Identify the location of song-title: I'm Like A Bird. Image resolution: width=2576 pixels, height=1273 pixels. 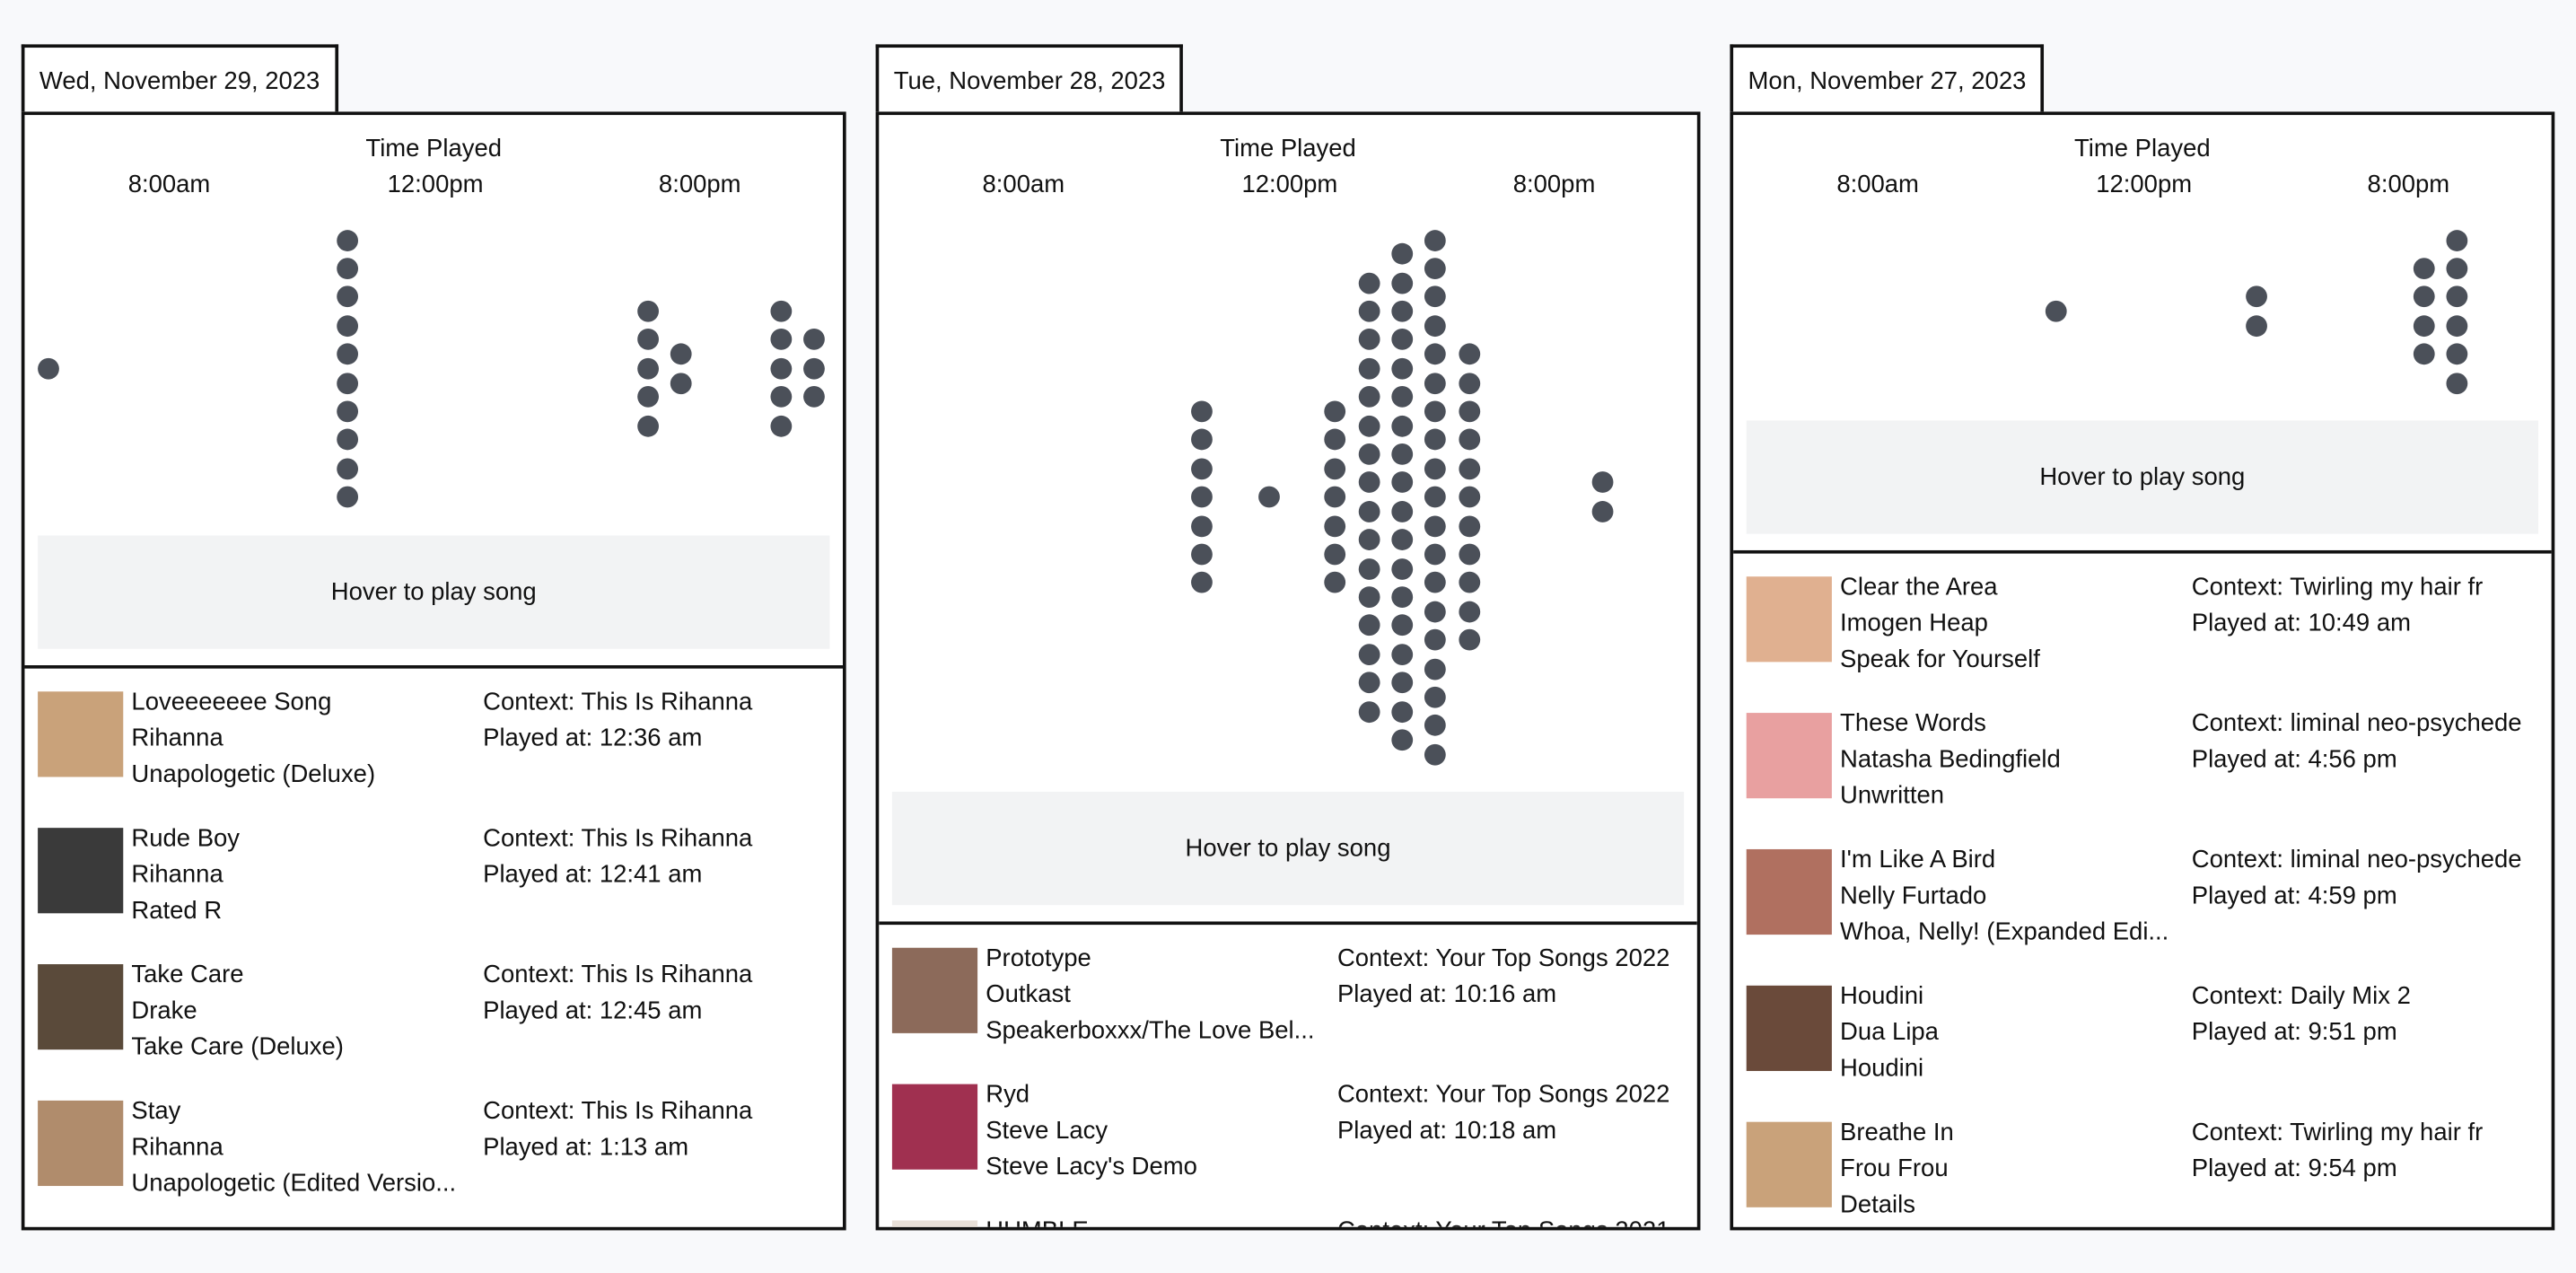
(1918, 860).